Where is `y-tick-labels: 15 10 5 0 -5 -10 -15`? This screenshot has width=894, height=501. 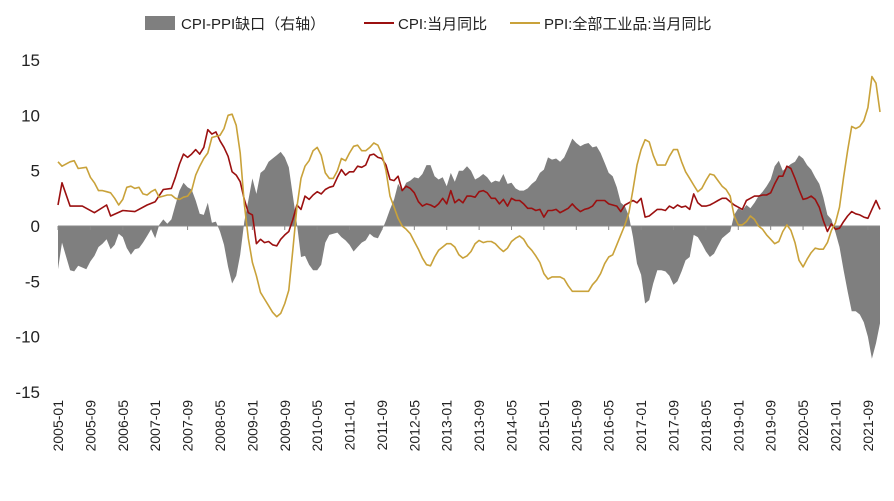
y-tick-labels: 15 10 5 0 -5 -10 -15 is located at coordinates (27, 226).